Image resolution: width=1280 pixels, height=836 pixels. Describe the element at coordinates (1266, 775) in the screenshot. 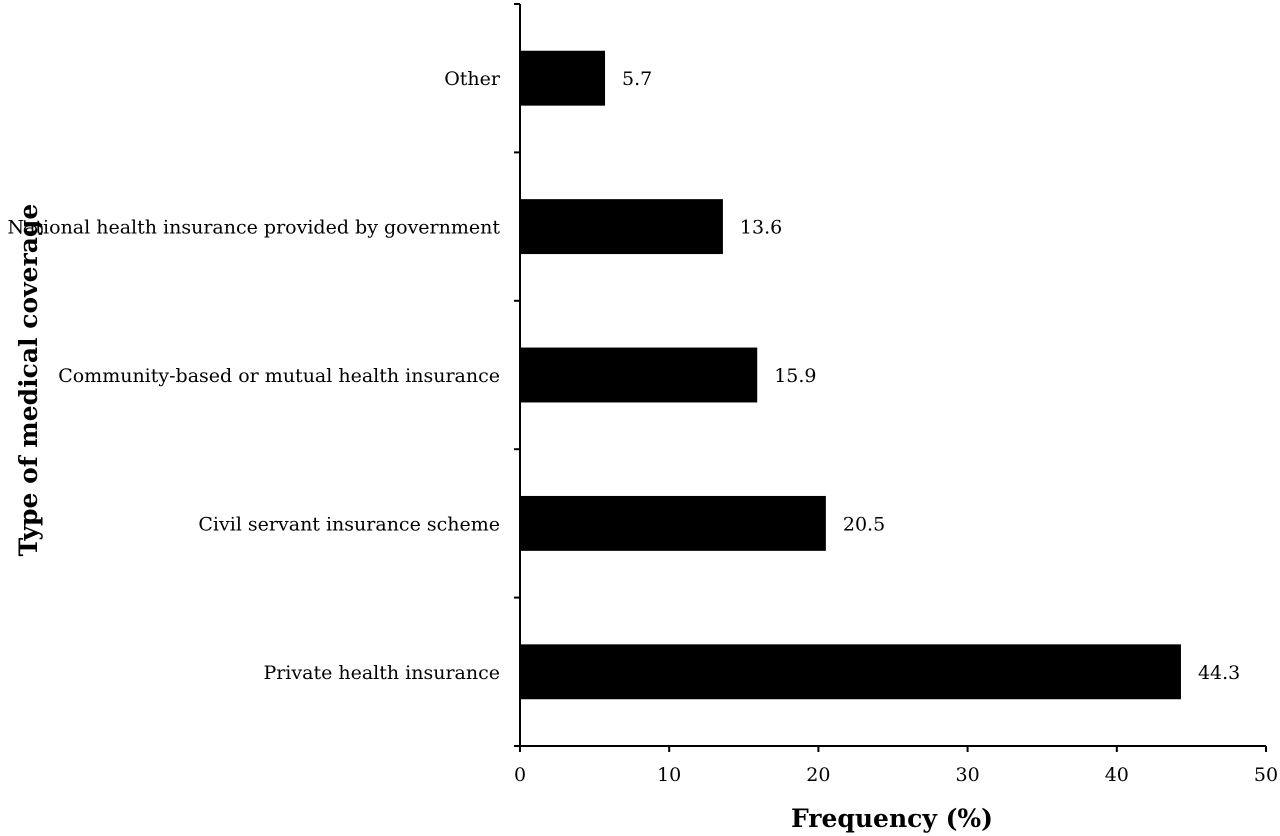

I see `x-tick-label: 50` at that location.